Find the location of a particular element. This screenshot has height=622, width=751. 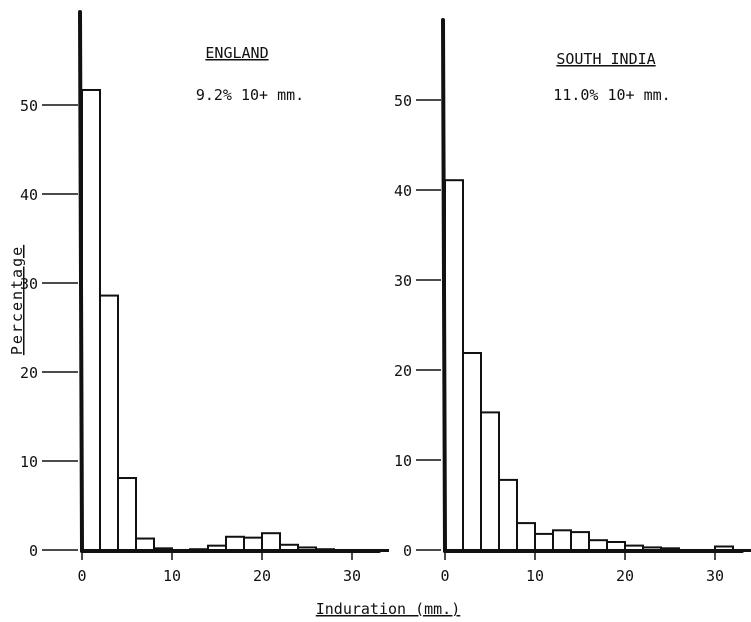

panel-title: SOUTH INDIA is located at coordinates (605, 59).